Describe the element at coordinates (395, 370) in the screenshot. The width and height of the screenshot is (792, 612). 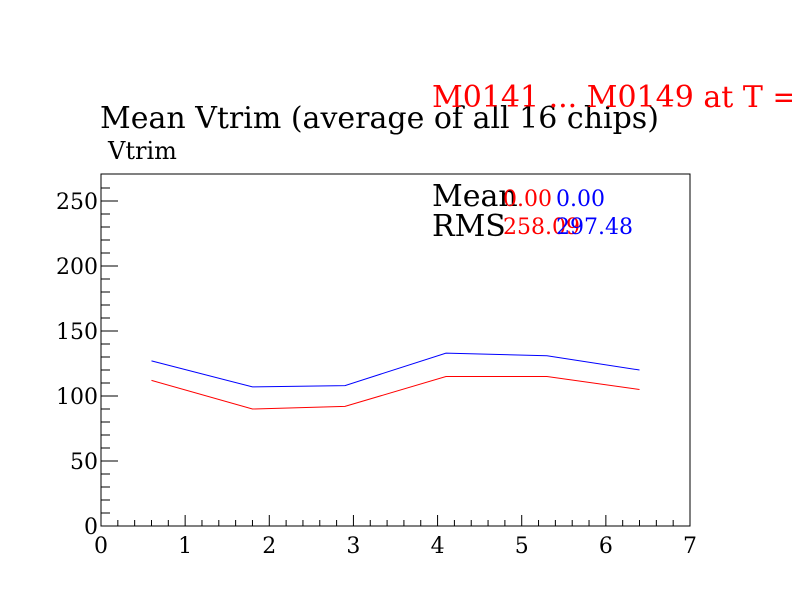
I see `series-line-blue` at that location.